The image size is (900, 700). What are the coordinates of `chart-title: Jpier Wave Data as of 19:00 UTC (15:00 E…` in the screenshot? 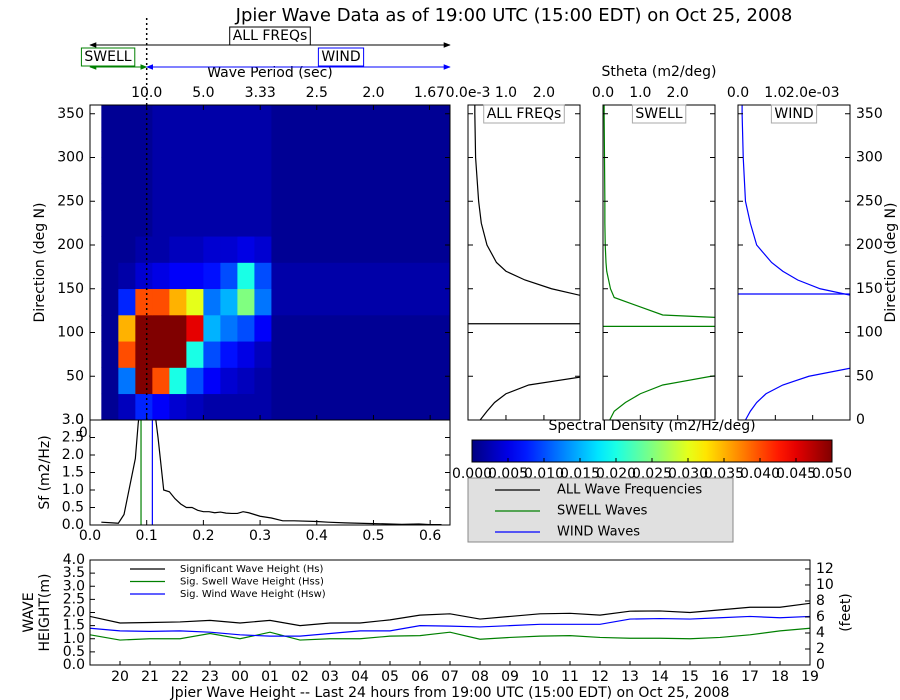 It's located at (514, 15).